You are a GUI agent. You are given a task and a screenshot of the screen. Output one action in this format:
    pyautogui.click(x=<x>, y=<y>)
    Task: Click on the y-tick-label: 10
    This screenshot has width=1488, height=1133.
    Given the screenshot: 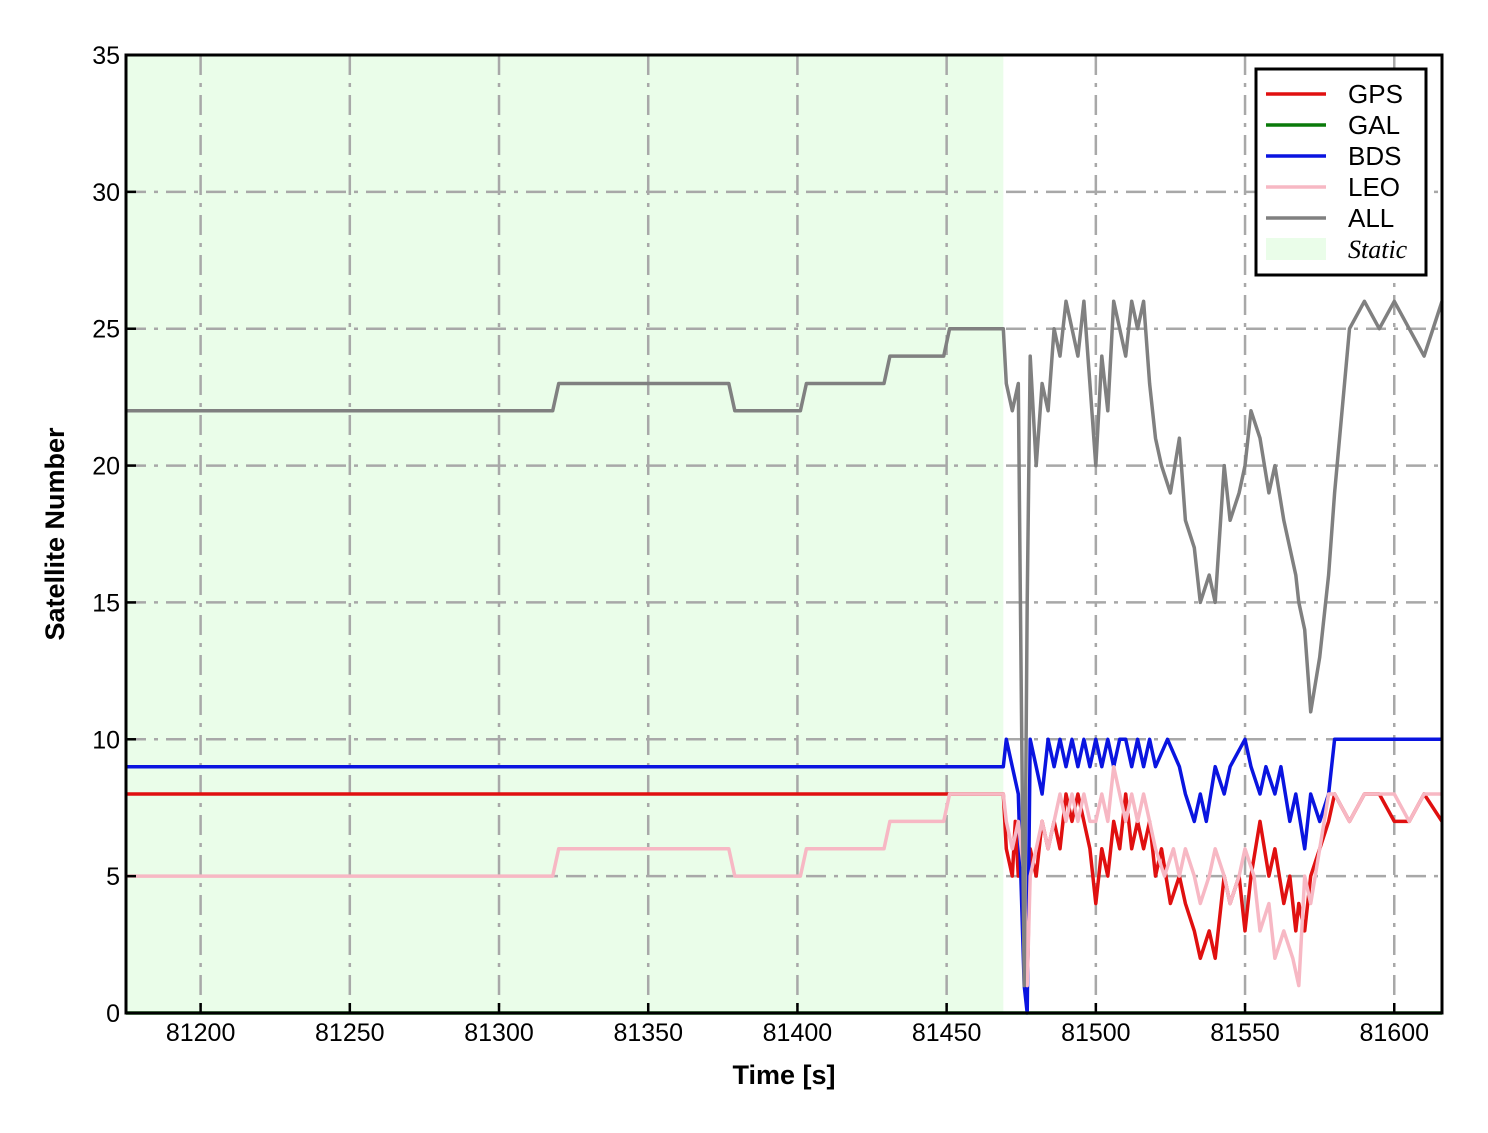 What is the action you would take?
    pyautogui.click(x=106, y=740)
    